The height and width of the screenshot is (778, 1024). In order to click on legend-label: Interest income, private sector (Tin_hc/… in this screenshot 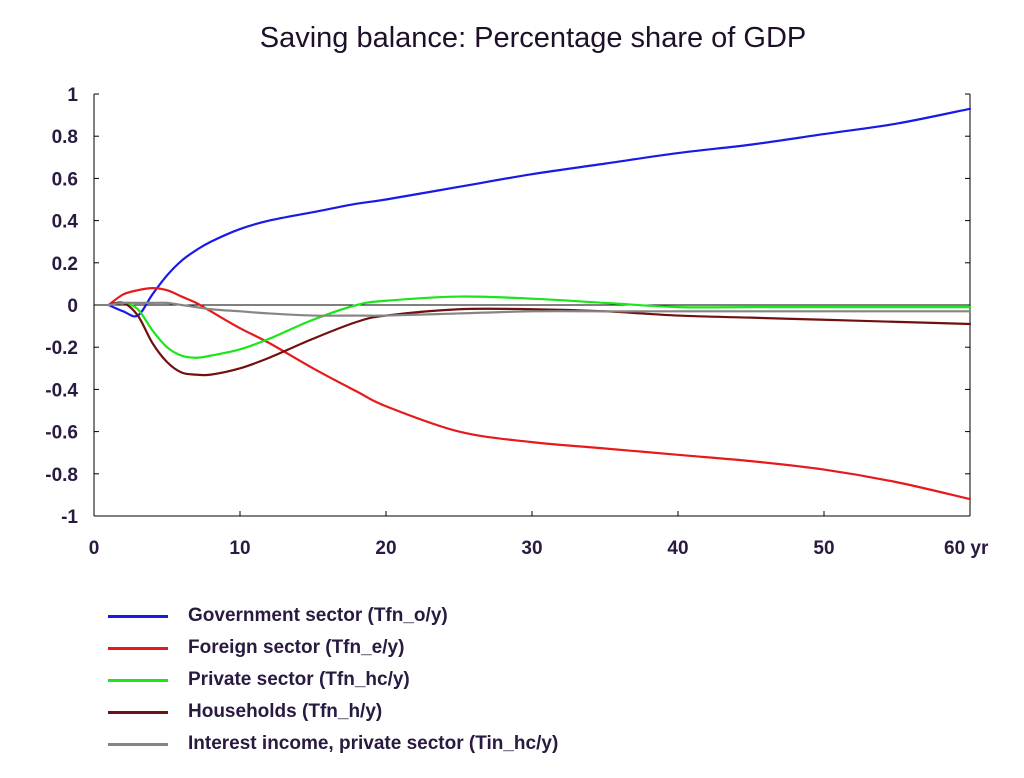, I will do `click(373, 743)`.